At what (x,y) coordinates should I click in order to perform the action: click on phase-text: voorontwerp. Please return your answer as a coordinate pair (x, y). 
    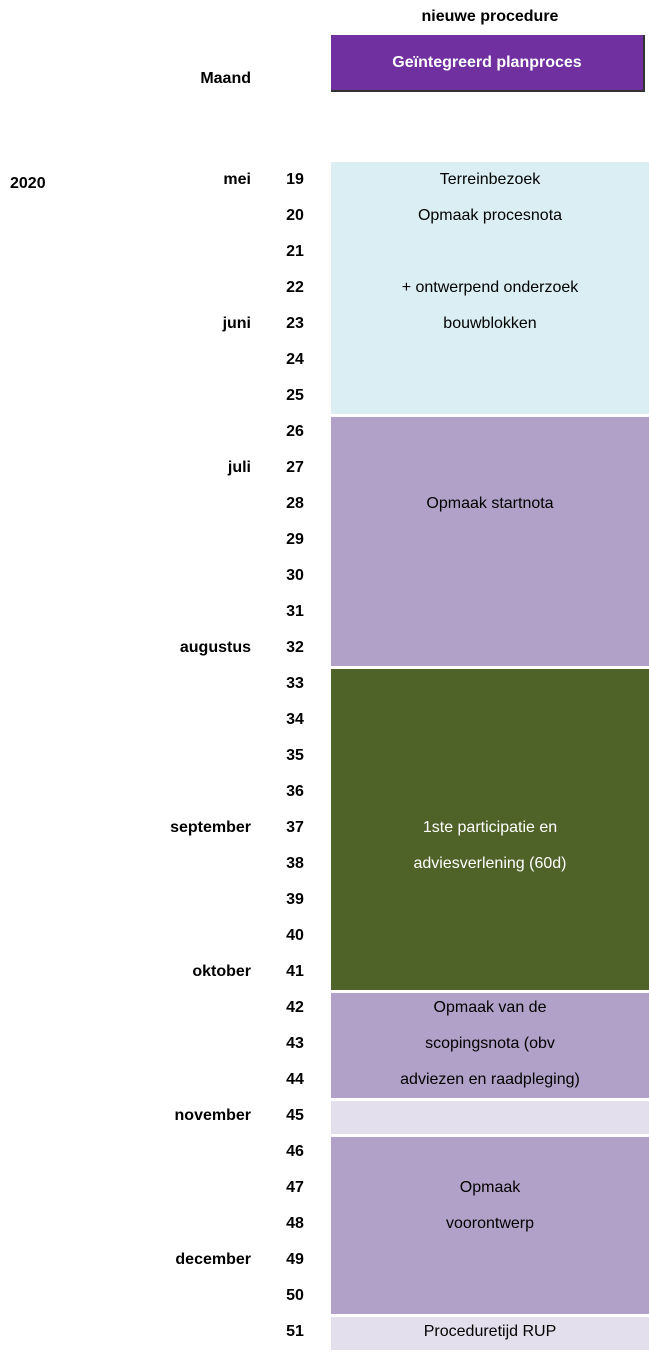
    Looking at the image, I should click on (490, 1223).